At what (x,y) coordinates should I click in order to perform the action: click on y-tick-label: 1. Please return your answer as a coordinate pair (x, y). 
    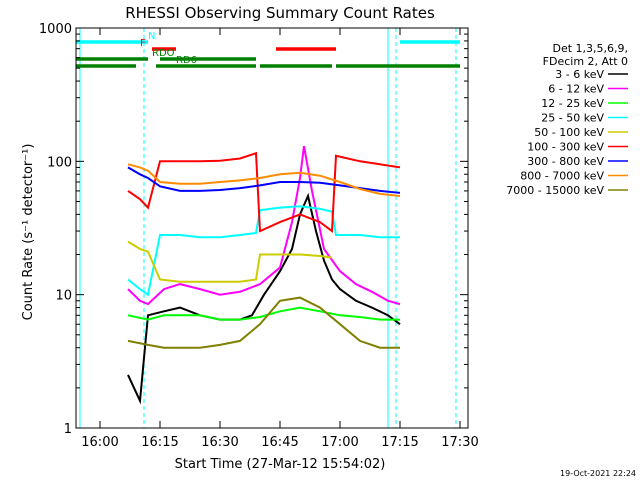
    Looking at the image, I should click on (68, 429).